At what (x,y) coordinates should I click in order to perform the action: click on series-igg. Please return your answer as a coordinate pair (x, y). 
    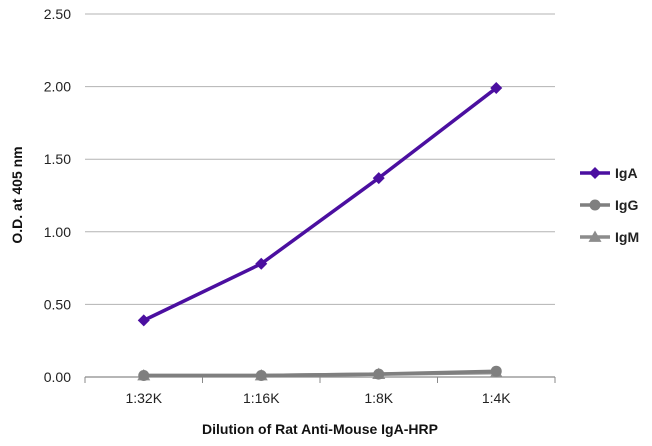
    Looking at the image, I should click on (320, 373).